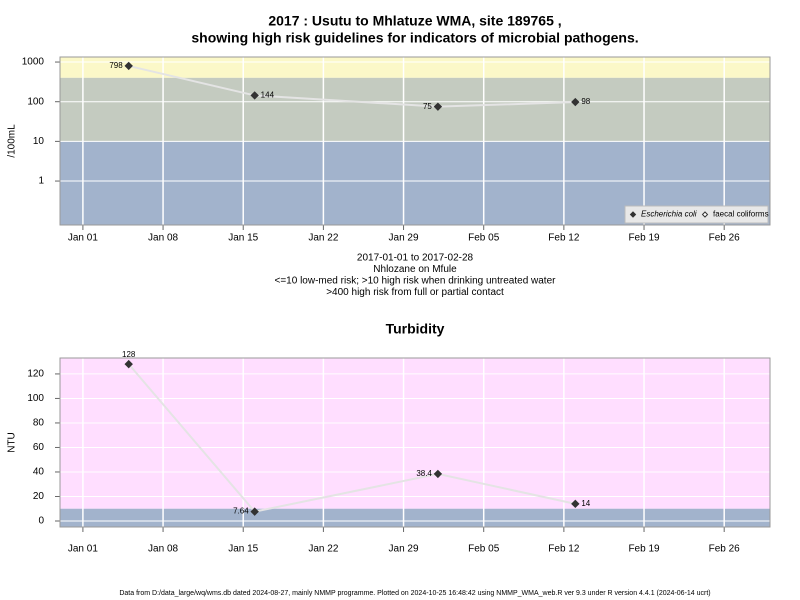 The width and height of the screenshot is (800, 600). I want to click on data-label: 798, so click(116, 65).